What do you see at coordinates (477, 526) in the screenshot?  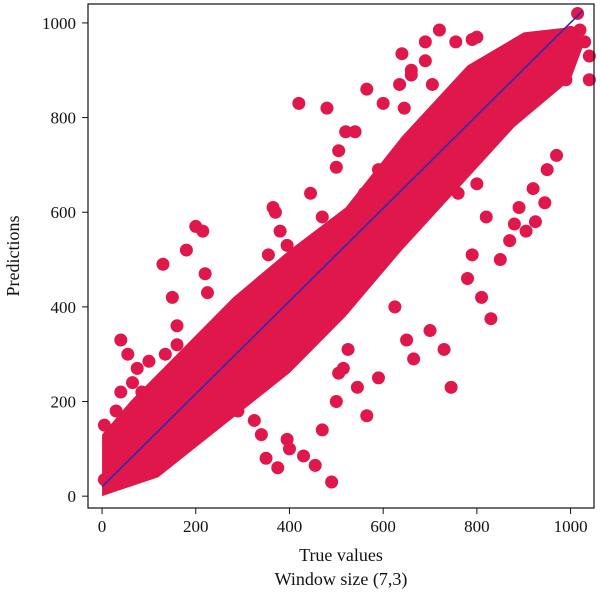 I see `x-tick-label: 800` at bounding box center [477, 526].